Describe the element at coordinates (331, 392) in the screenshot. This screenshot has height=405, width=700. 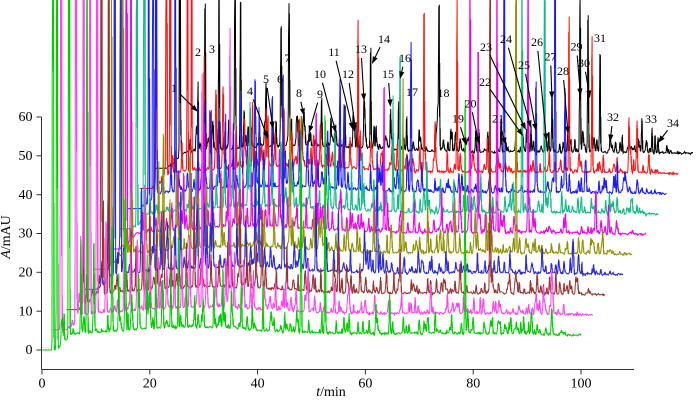
I see `svg-text: t/min` at that location.